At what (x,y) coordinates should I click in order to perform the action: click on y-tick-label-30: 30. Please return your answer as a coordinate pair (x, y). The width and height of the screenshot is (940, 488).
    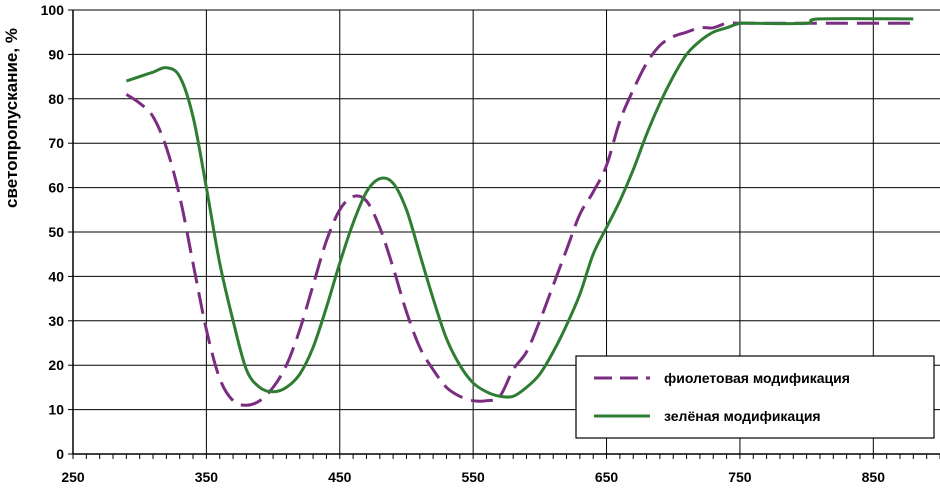
    Looking at the image, I should click on (56, 321).